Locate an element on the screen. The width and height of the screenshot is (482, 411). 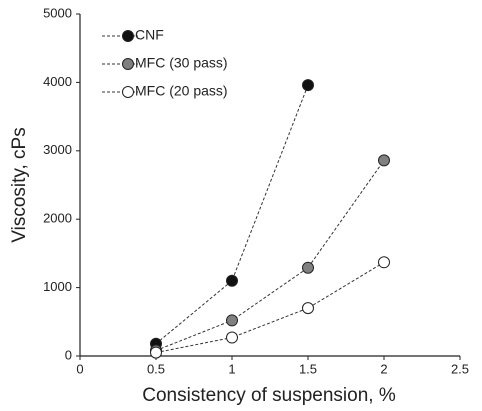
legend-label: CNF is located at coordinates (149, 35).